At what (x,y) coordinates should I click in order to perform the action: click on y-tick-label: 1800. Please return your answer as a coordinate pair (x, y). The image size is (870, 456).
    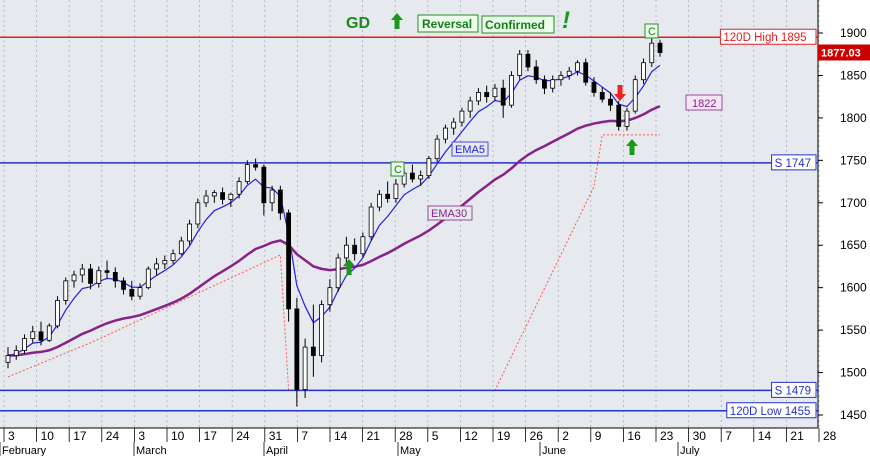
    Looking at the image, I should click on (853, 118).